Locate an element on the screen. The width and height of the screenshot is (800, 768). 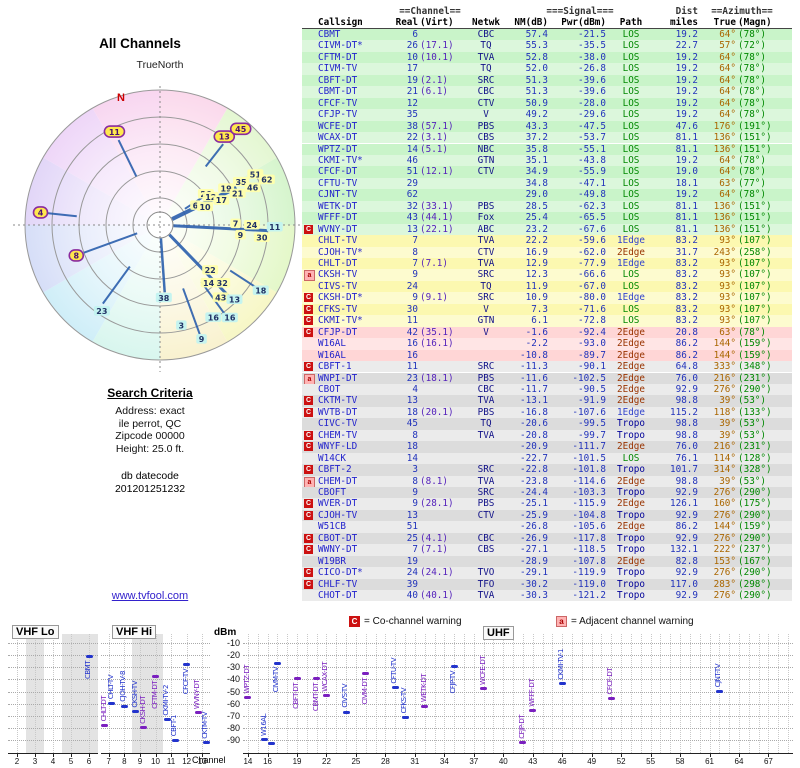
cell-virtual-channel: (44.1) is located at coordinates (437, 218).